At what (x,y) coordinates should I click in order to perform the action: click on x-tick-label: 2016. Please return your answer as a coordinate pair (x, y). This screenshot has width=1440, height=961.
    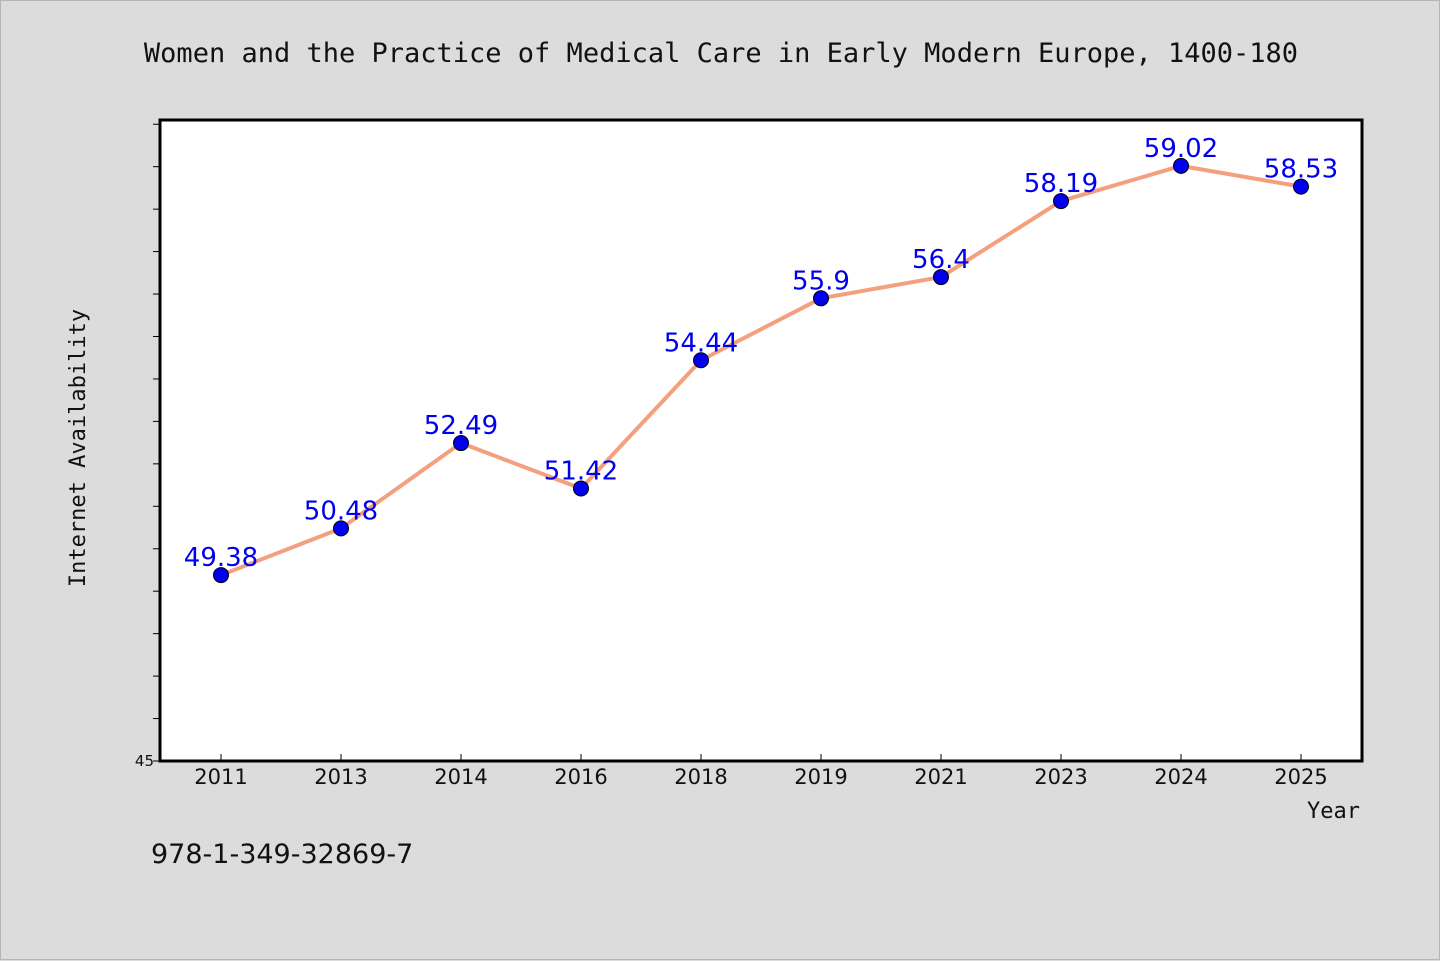
    Looking at the image, I should click on (580, 777).